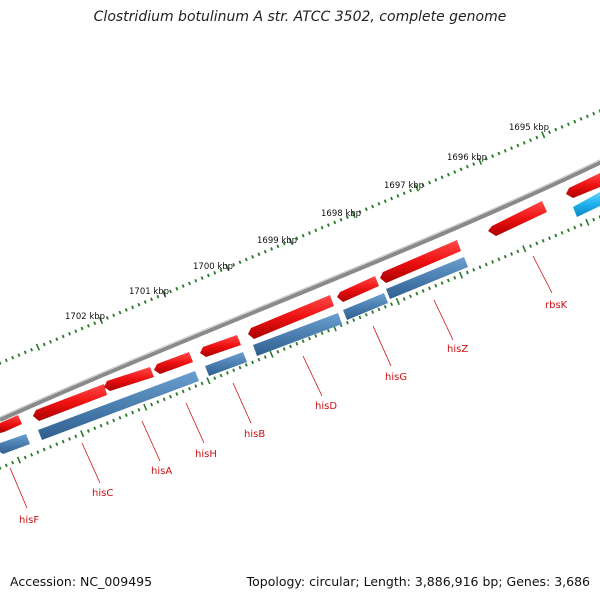 The height and width of the screenshot is (600, 600). I want to click on gene-label-hisa: hisA, so click(161, 471).